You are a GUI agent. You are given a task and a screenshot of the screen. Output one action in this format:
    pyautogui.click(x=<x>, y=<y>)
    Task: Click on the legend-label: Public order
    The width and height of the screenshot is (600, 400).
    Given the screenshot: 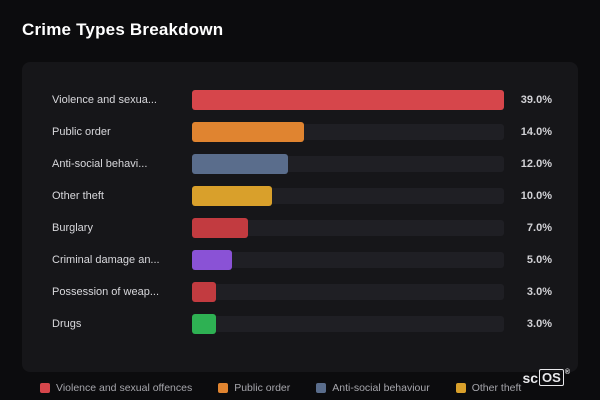 What is the action you would take?
    pyautogui.click(x=262, y=388)
    